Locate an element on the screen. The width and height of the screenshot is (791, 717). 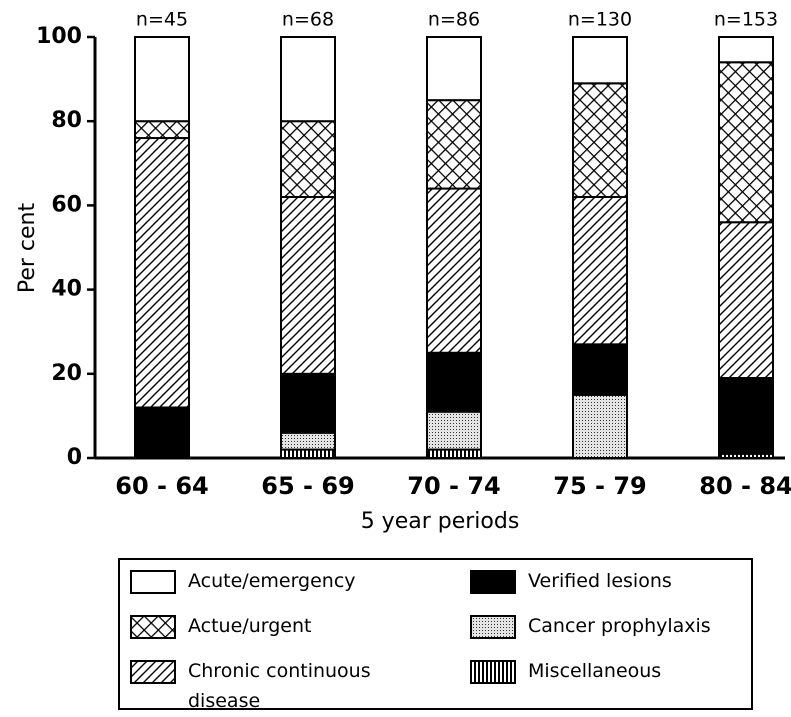
y-tick-label: 80 is located at coordinates (66, 120).